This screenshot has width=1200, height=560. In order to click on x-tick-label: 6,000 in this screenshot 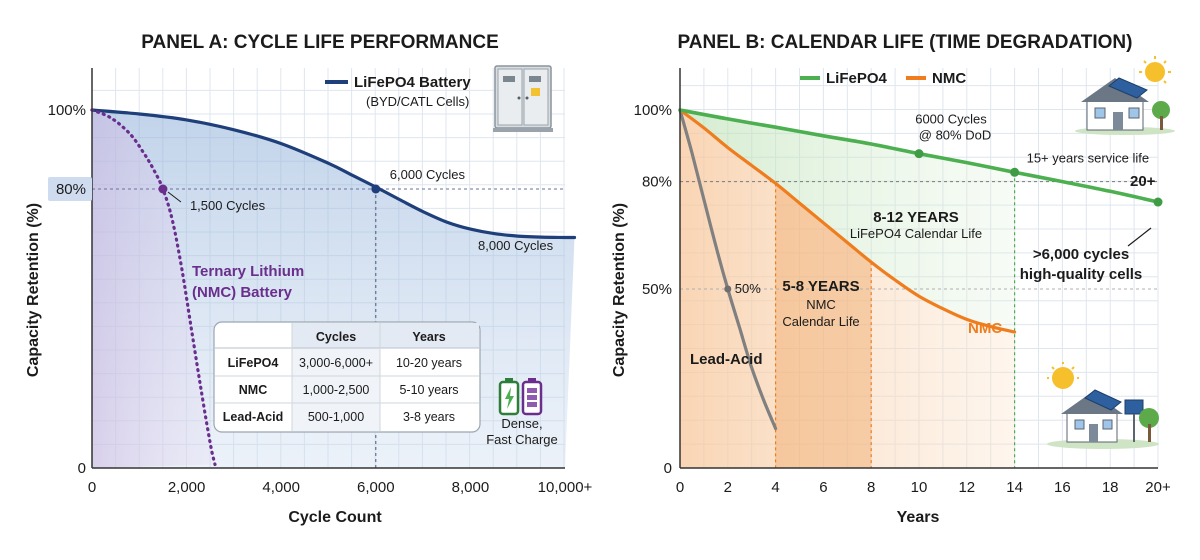, I will do `click(376, 487)`.